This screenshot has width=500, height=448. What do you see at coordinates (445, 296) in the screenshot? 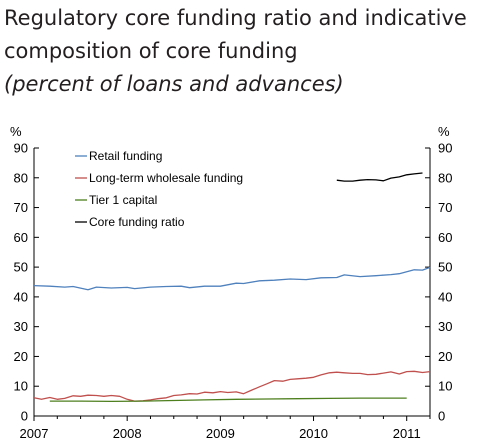
I see `y-tick-label-right: 40` at bounding box center [445, 296].